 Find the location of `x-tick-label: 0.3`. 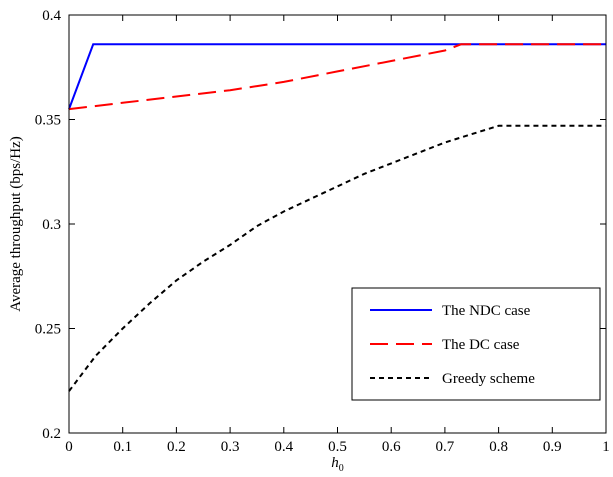

x-tick-label: 0.3 is located at coordinates (230, 447).